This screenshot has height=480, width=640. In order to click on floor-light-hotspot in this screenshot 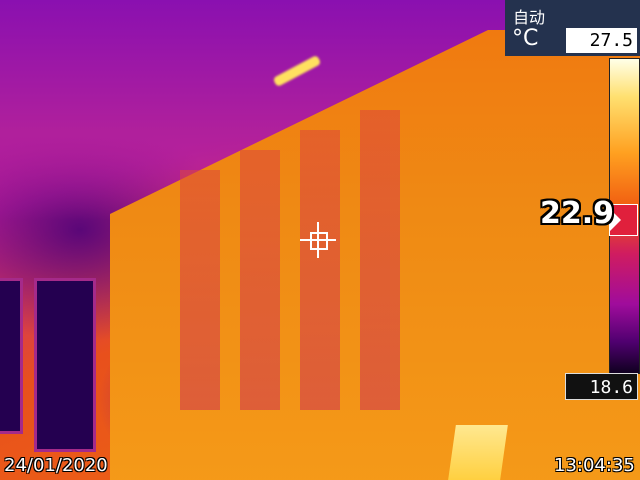, I will do `click(478, 452)`.